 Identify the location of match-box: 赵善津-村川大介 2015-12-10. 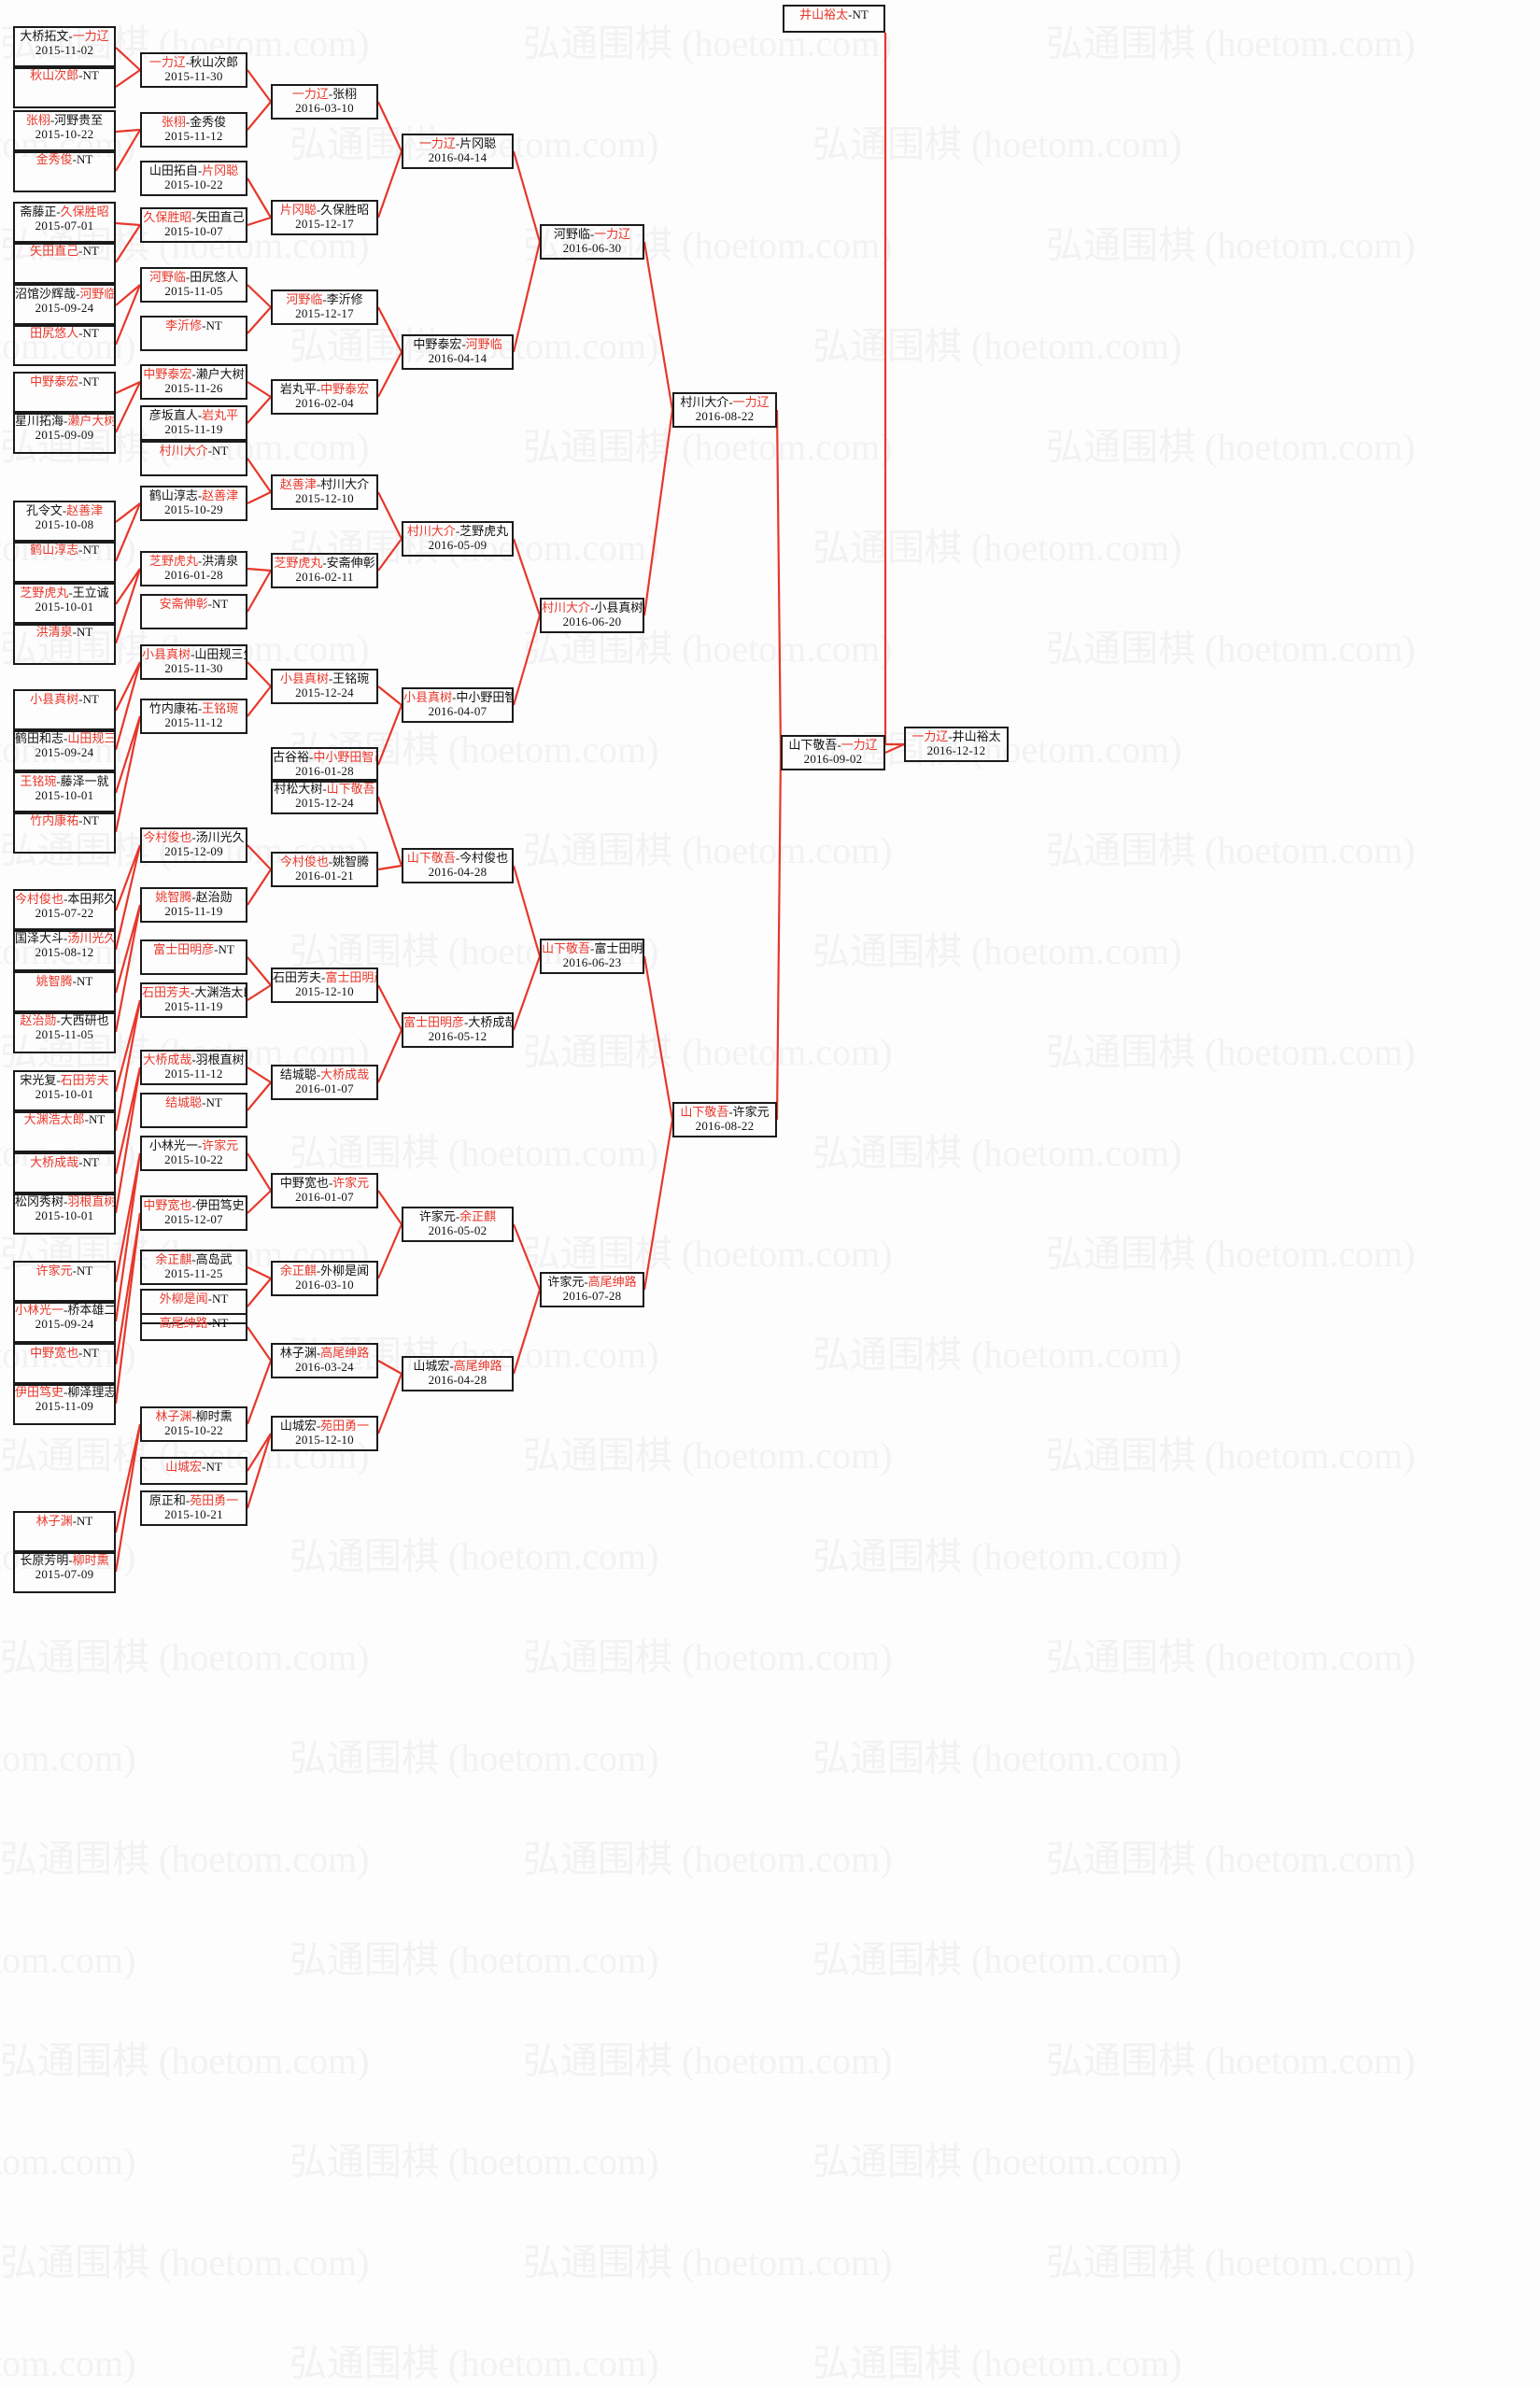
(324, 492).